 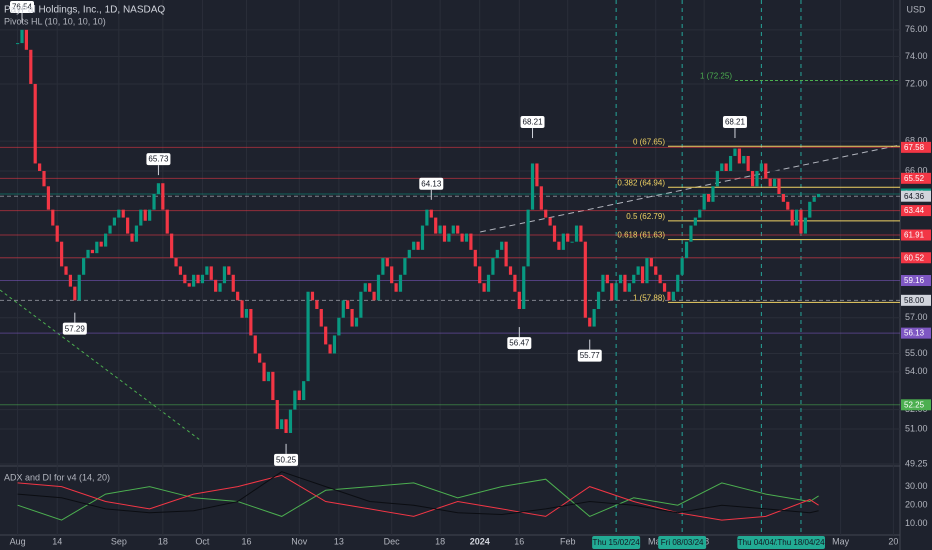 I want to click on x-tick-label: 20, so click(x=893, y=541).